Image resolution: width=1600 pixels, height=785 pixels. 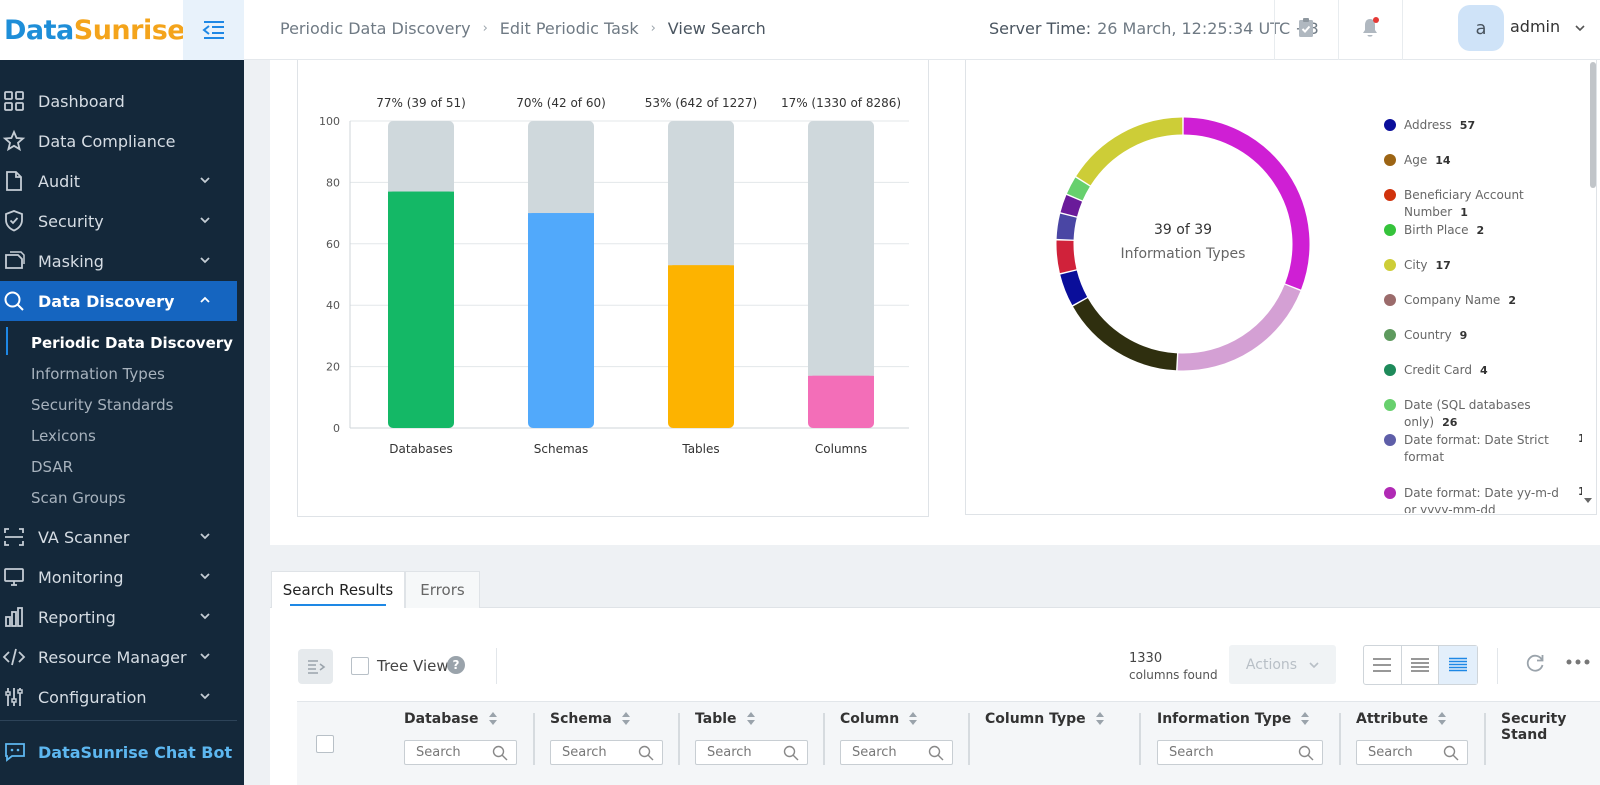 I want to click on column-header-column: Column, so click(x=879, y=719).